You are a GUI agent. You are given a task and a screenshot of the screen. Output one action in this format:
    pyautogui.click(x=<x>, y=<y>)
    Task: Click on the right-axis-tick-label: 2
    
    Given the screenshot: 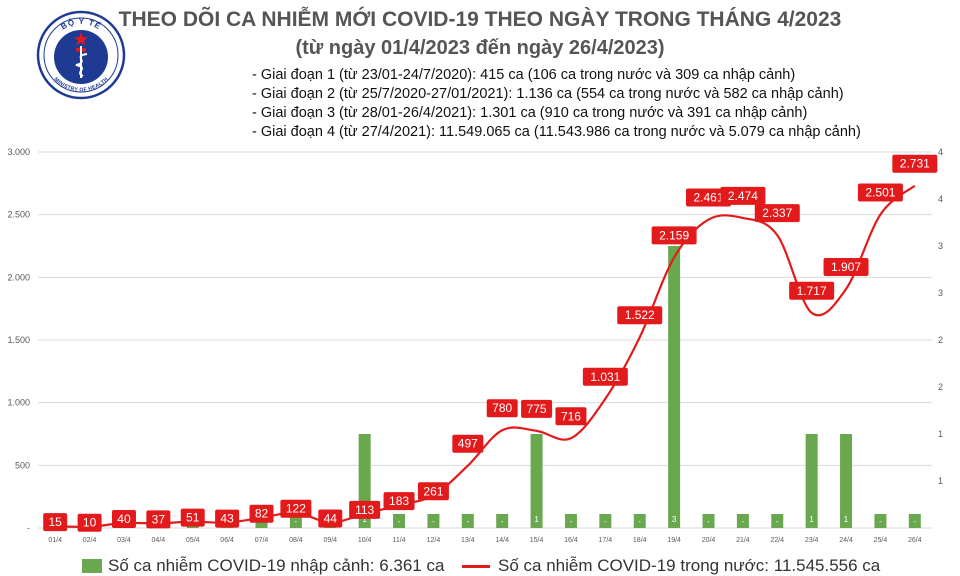 What is the action you would take?
    pyautogui.click(x=940, y=387)
    